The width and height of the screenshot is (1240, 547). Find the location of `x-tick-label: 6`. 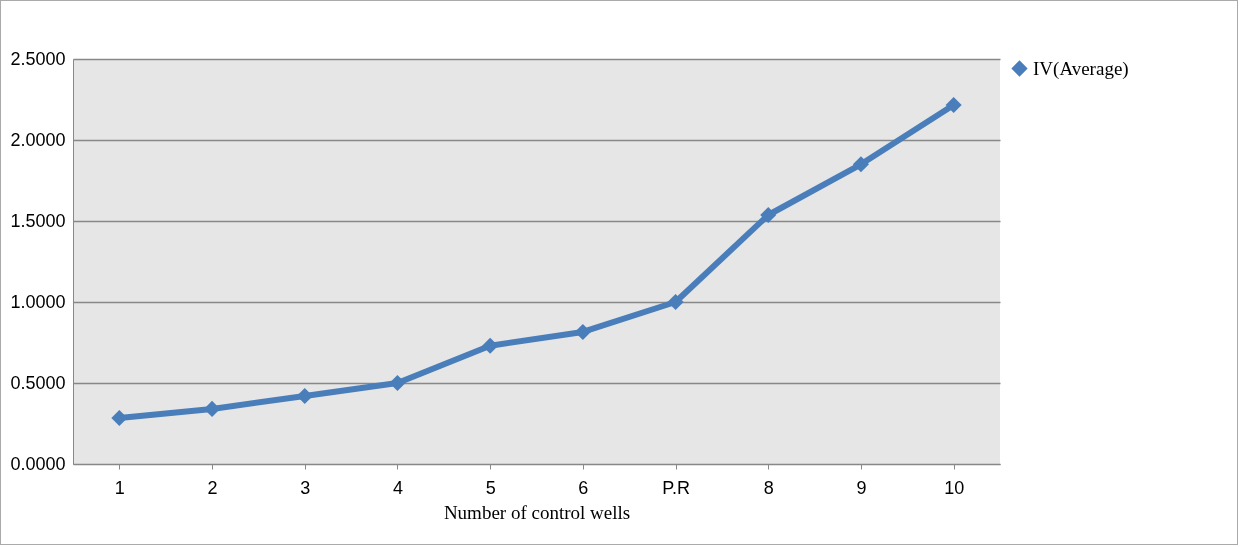

x-tick-label: 6 is located at coordinates (583, 487).